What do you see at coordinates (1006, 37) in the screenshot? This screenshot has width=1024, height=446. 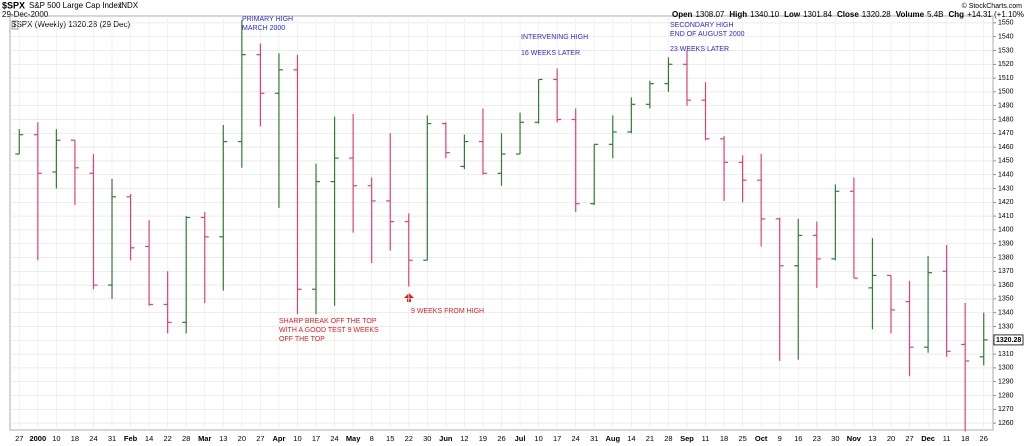 I see `y-tick-label: 1540` at bounding box center [1006, 37].